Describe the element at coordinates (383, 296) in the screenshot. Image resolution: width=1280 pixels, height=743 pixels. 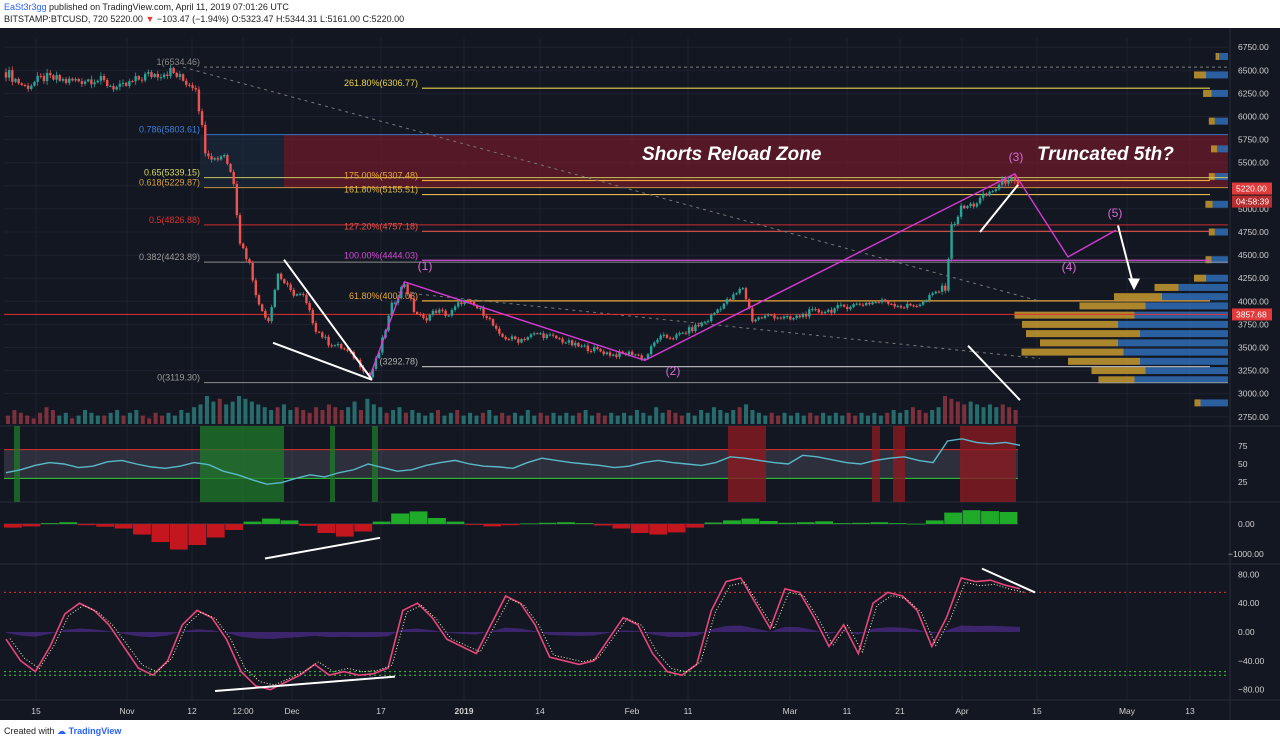
I see `fib-extension-label: 61.80%(4004.05)` at that location.